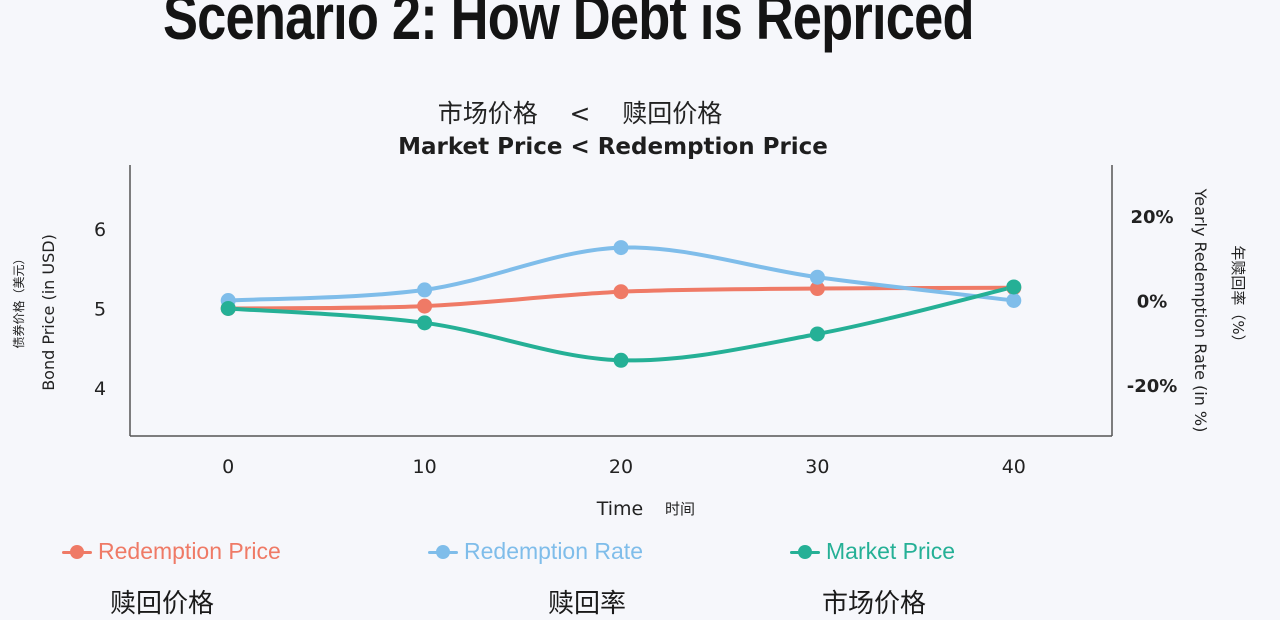 This screenshot has width=1280, height=620. I want to click on legend-label: Redemption Rate, so click(553, 551).